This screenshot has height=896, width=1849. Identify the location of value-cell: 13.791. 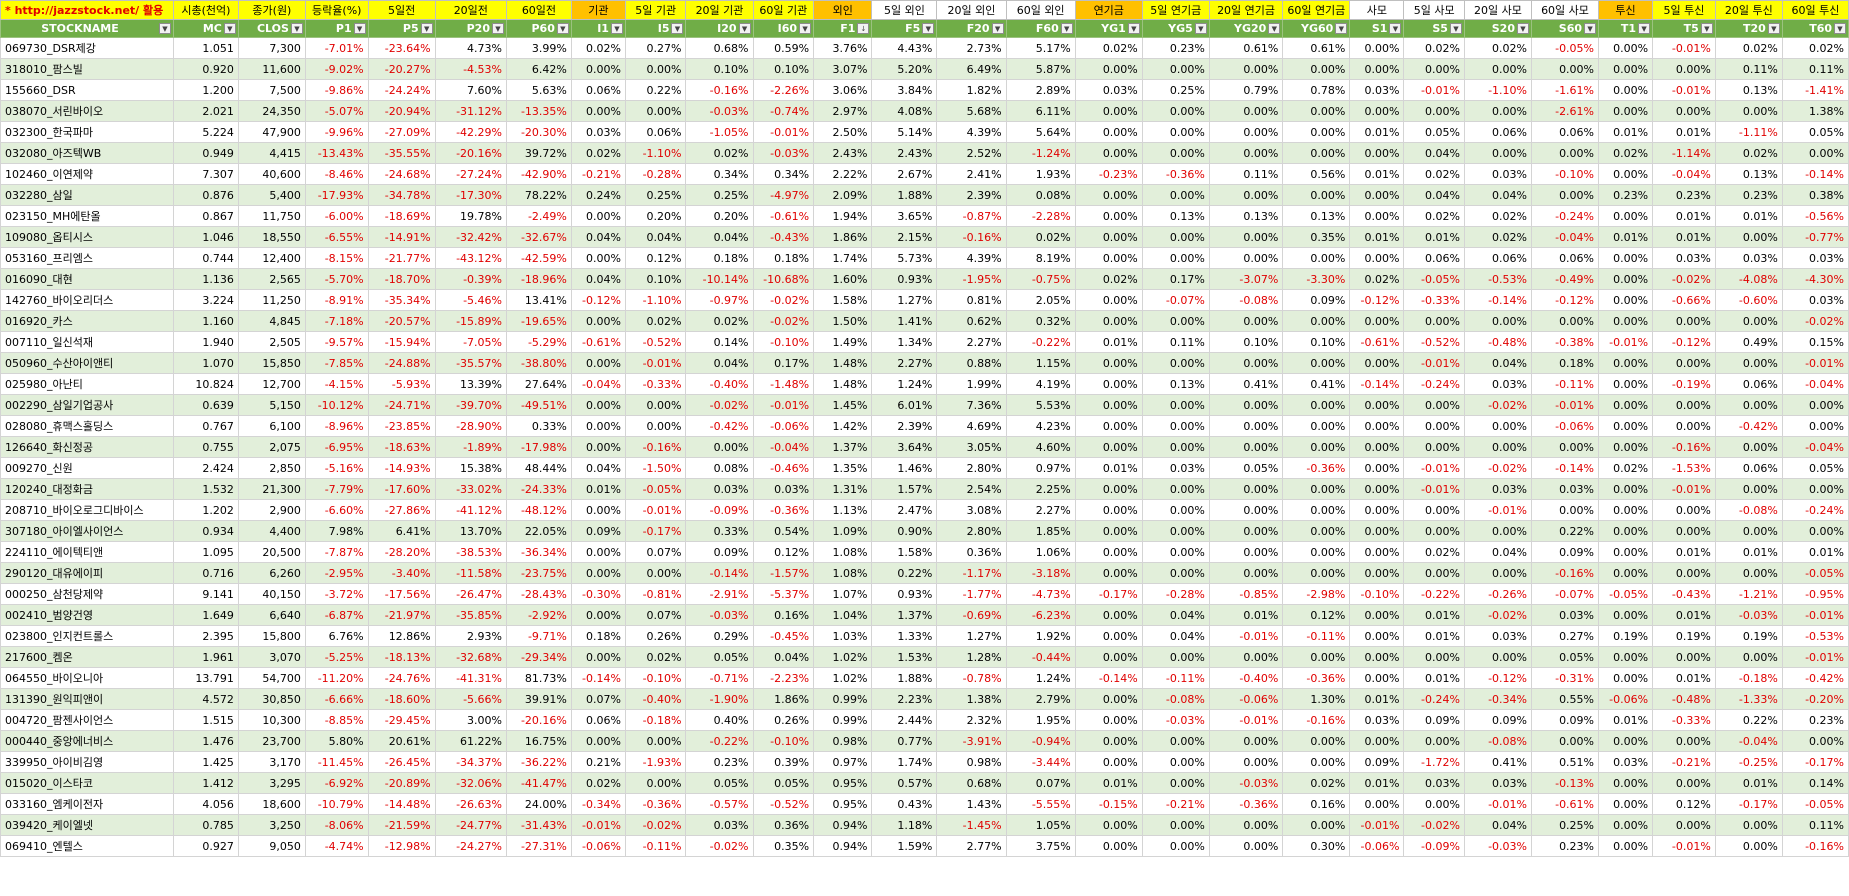
(206, 678).